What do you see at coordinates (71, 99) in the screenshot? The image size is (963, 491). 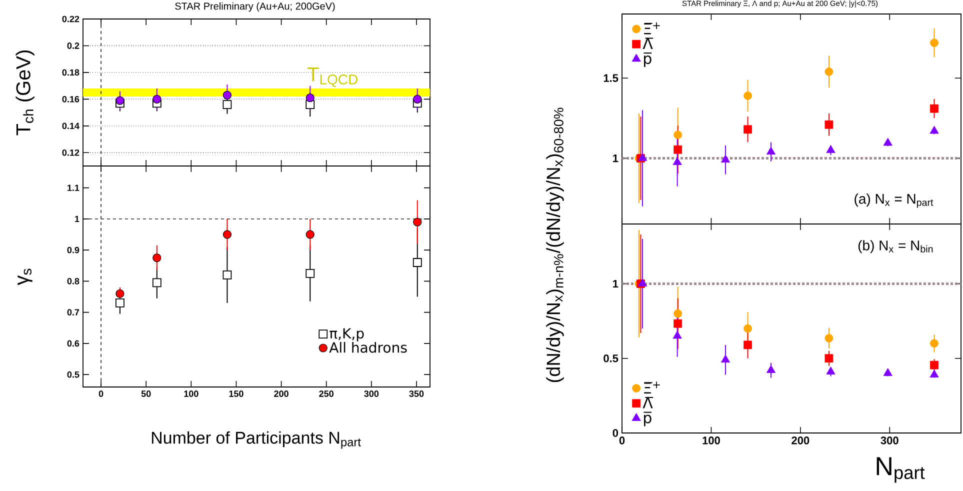 I see `y-tick-label: 0.16` at bounding box center [71, 99].